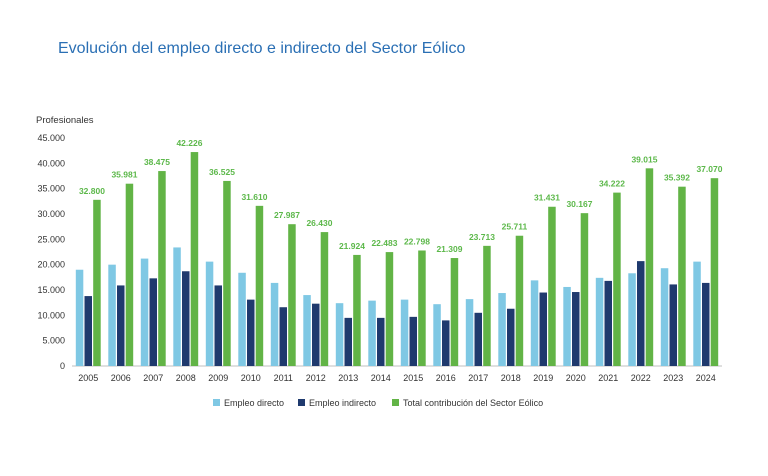 This screenshot has width=768, height=476. I want to click on data-label-total-2018: 25.711, so click(515, 227).